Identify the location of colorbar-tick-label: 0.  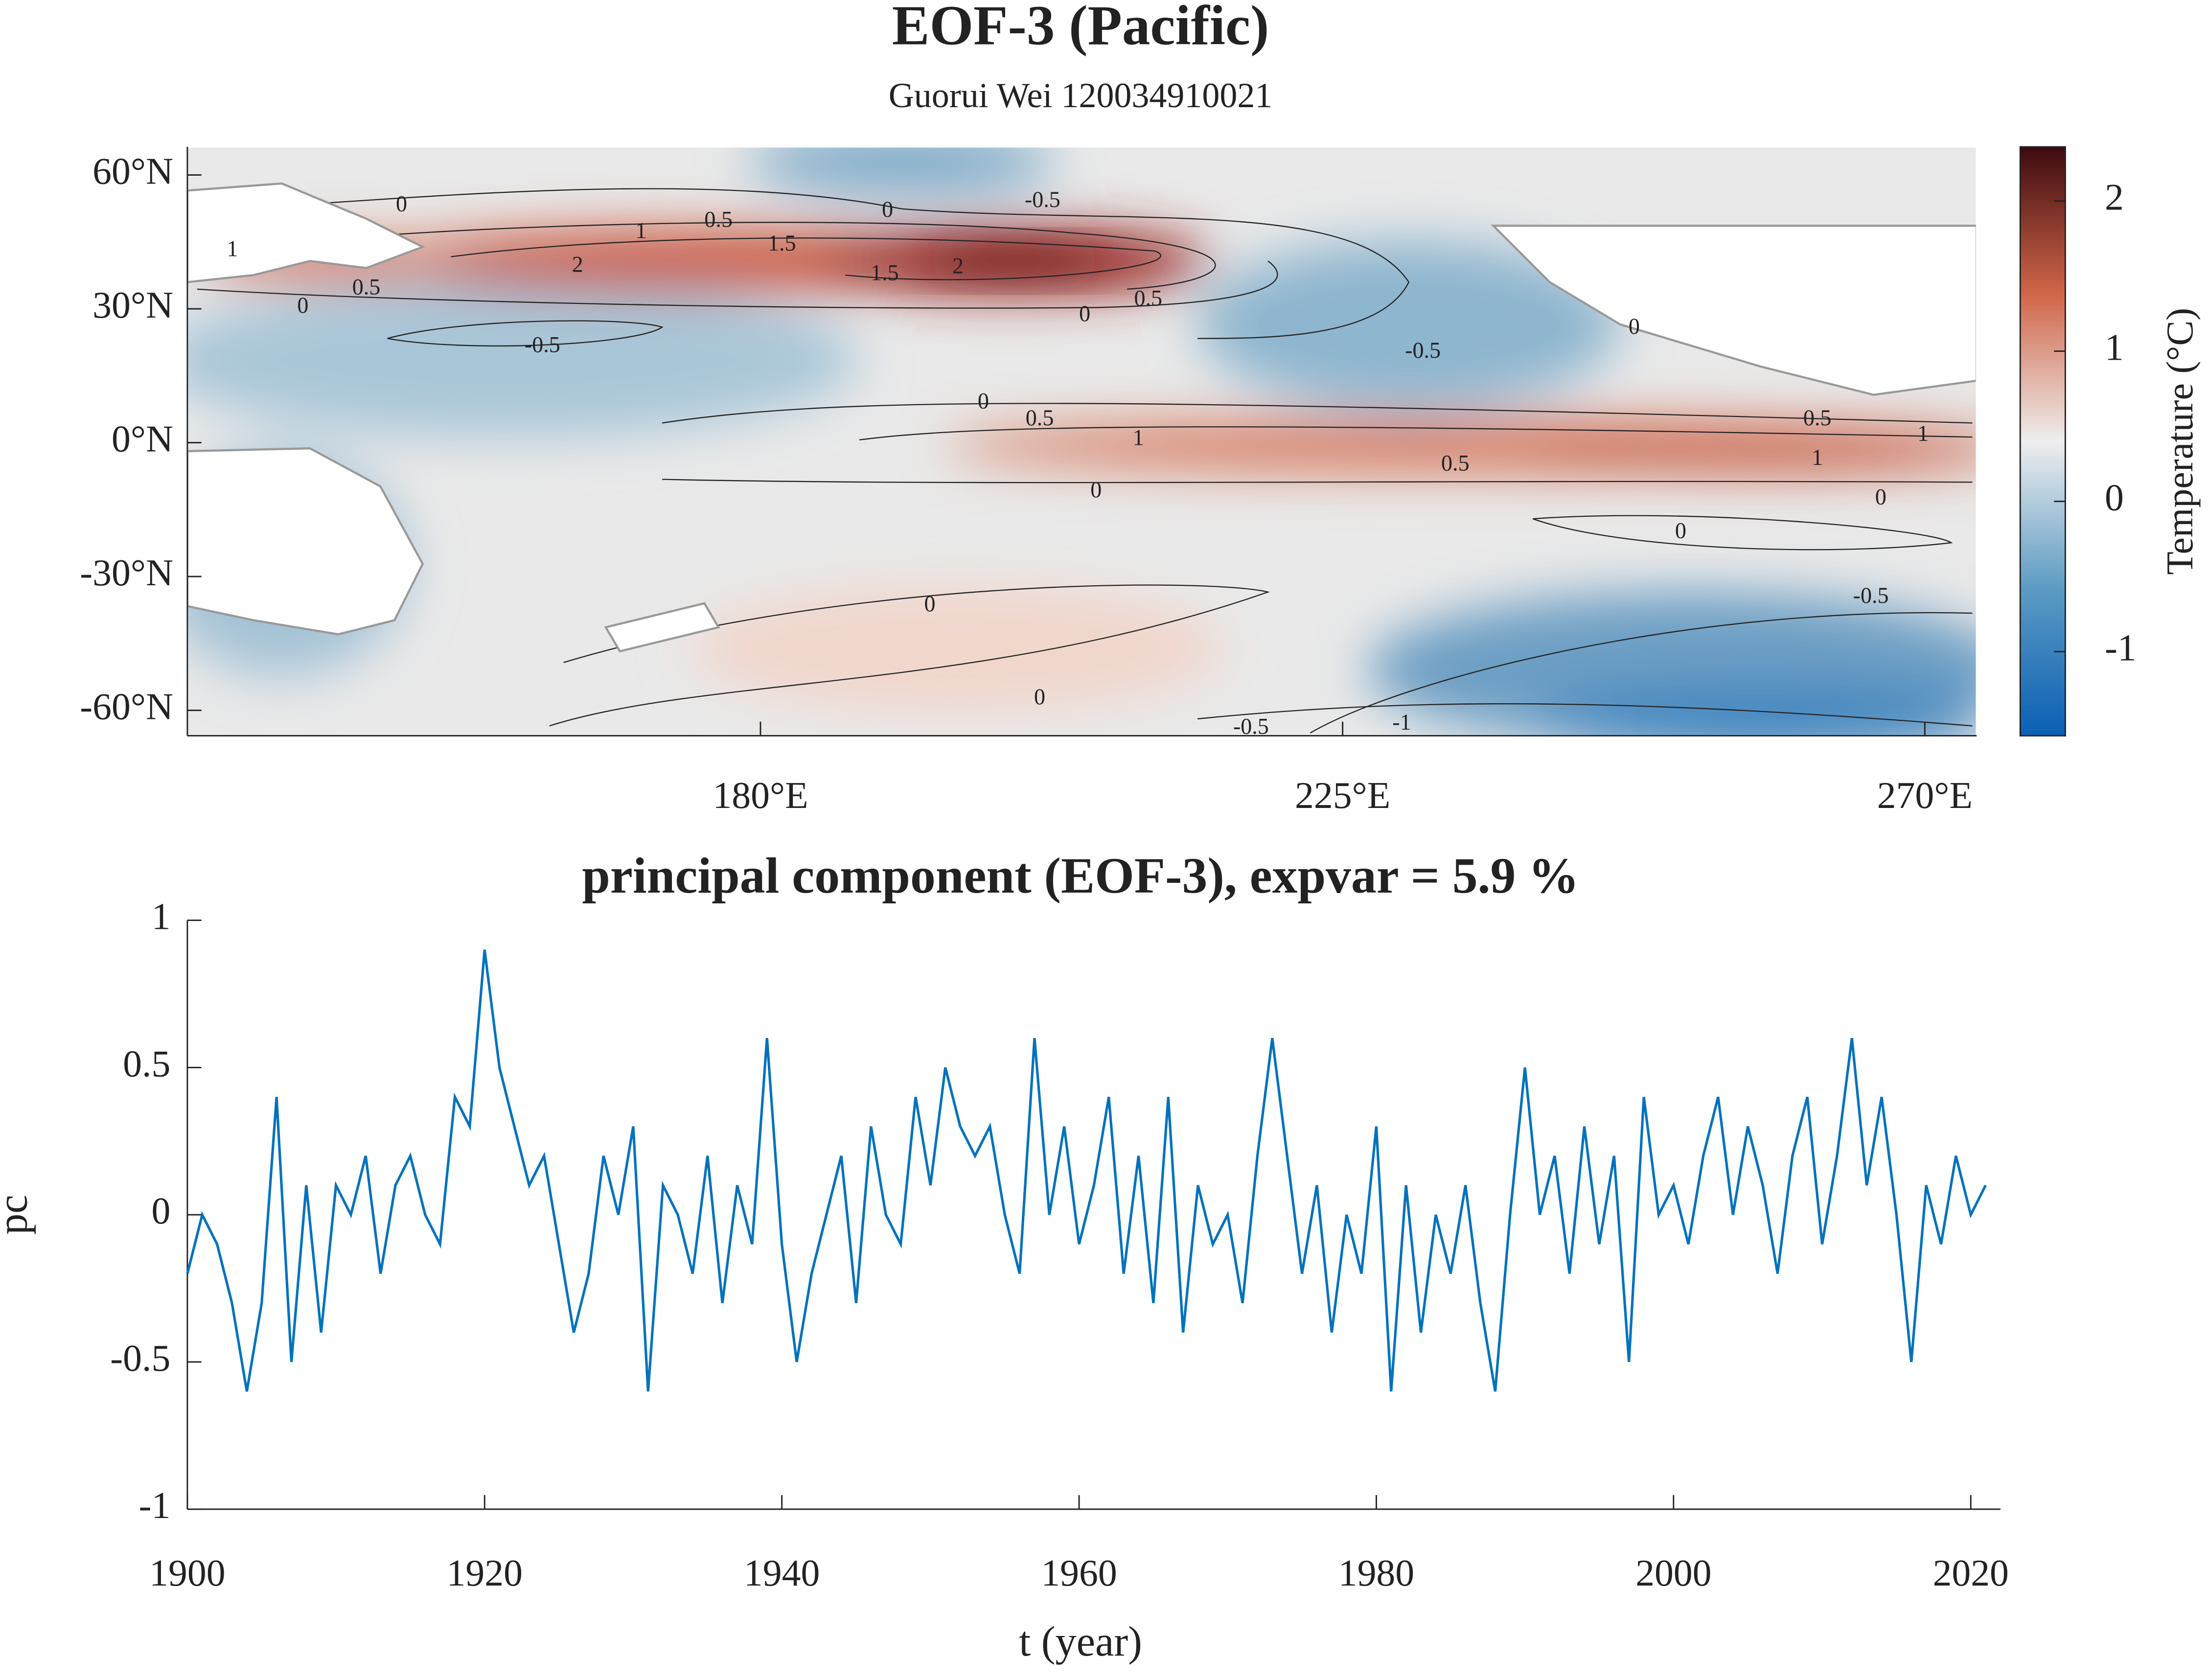
(2114, 497).